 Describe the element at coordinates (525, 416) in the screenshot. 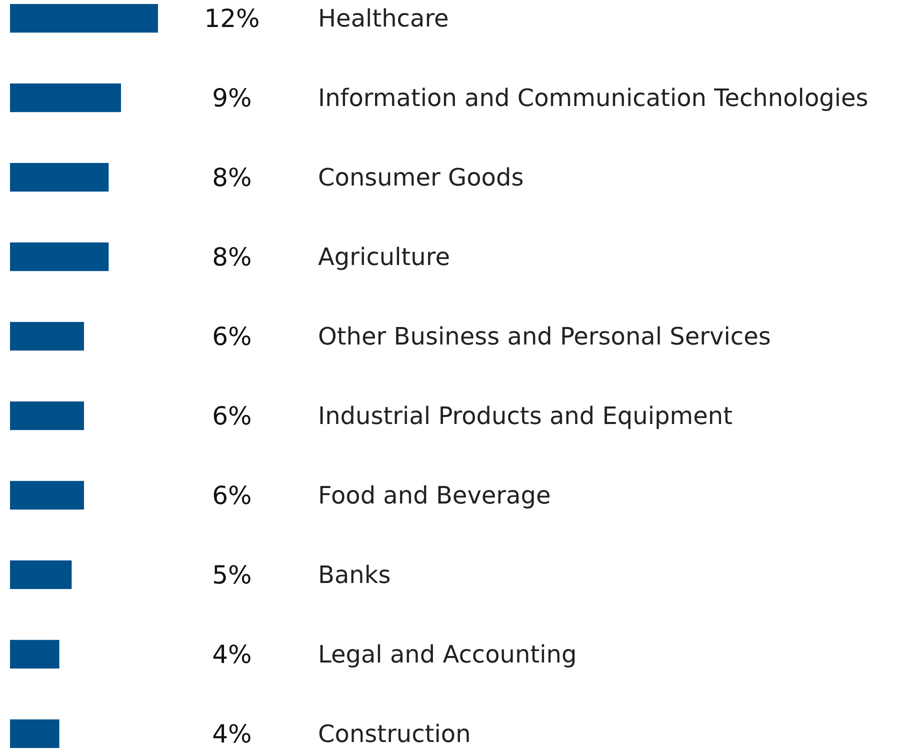

I see `y-tick-label: Industrial Products and Equipment` at that location.